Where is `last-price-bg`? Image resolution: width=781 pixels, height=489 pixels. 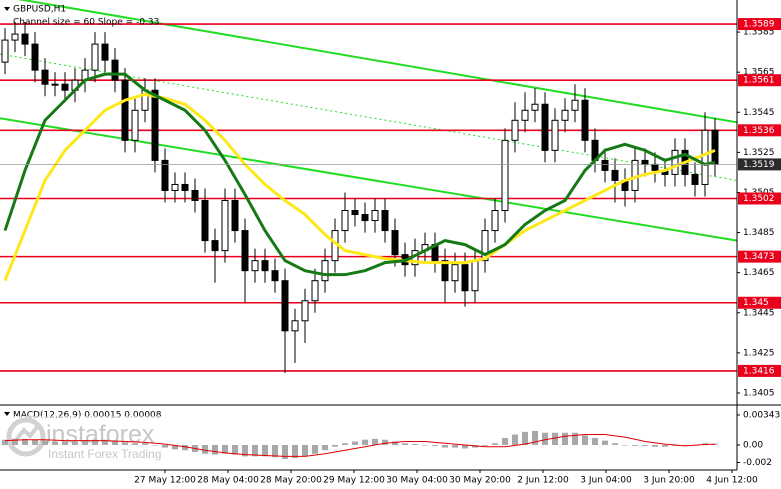 last-price-bg is located at coordinates (759, 164).